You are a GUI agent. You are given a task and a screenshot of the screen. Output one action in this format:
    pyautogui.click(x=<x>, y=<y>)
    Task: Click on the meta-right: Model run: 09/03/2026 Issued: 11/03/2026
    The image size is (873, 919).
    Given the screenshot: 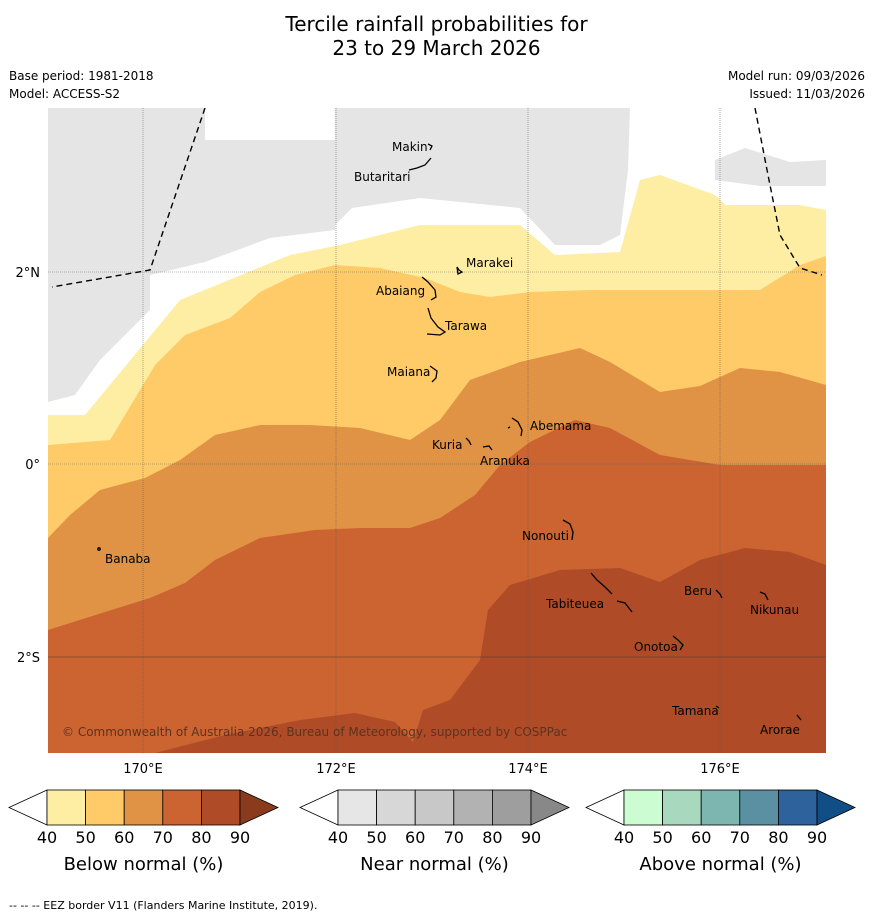 What is the action you would take?
    pyautogui.click(x=796, y=85)
    